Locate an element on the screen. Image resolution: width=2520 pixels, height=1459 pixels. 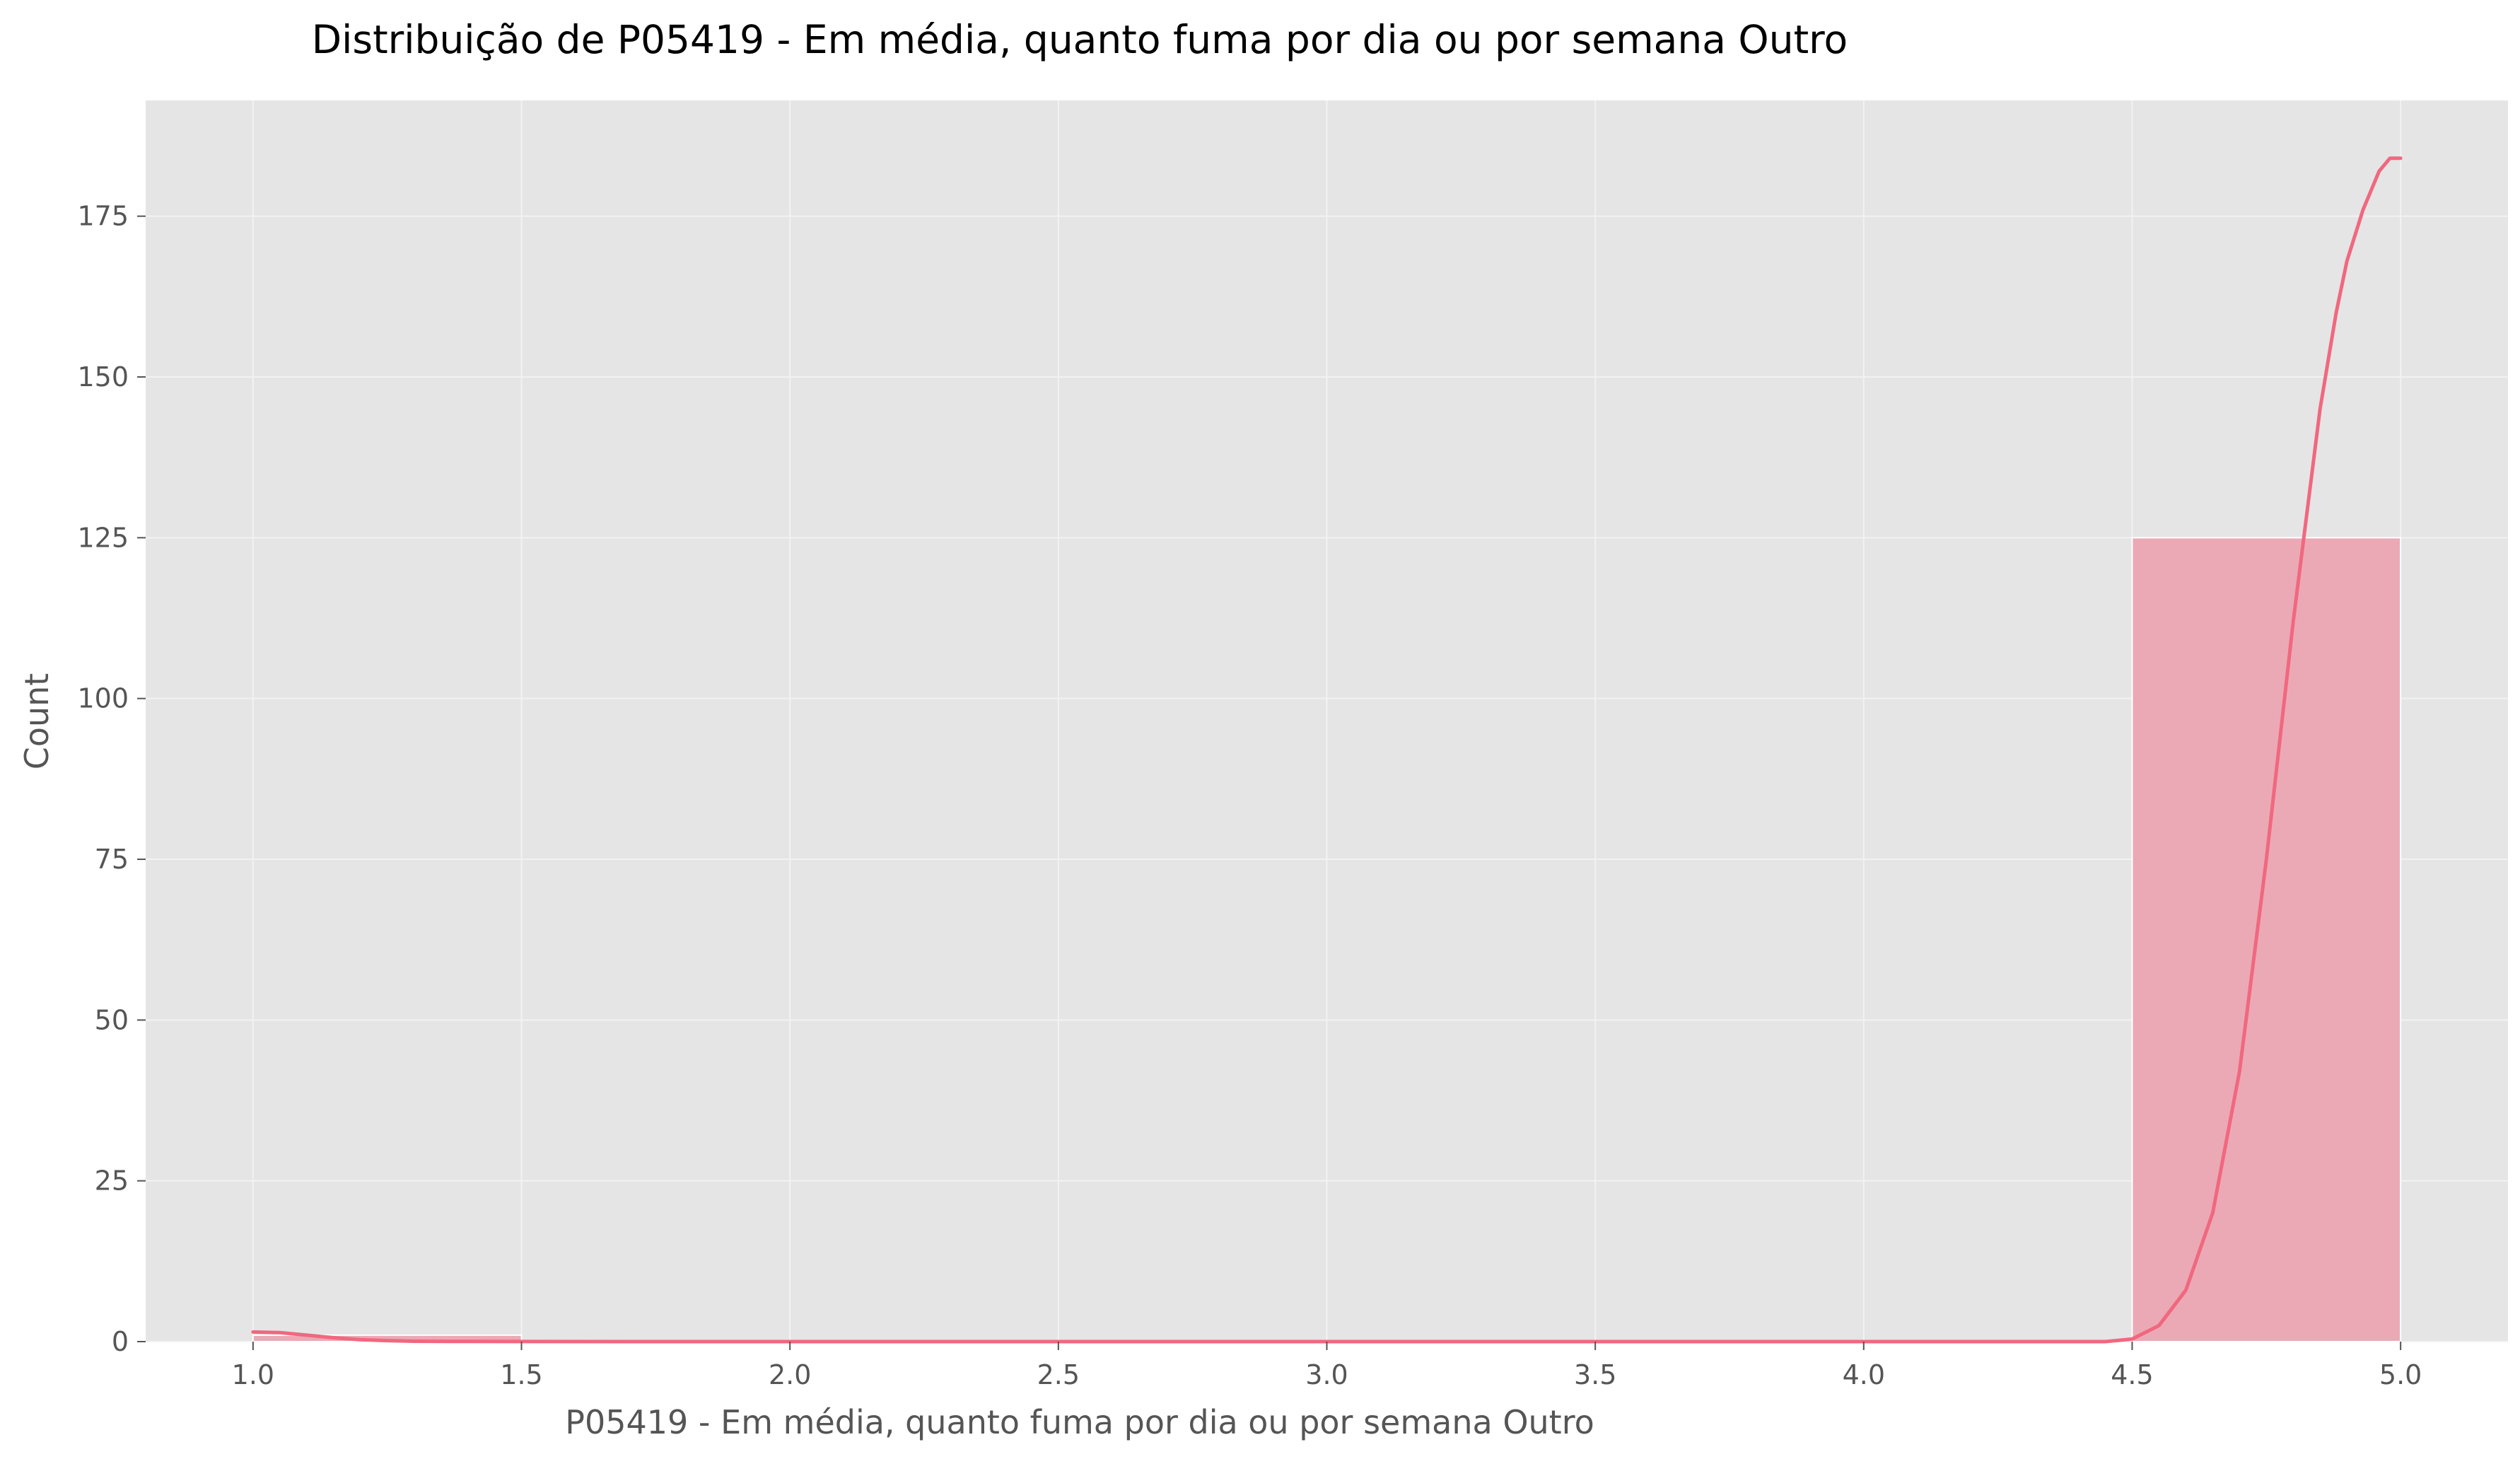
y-axis: 0 25 50 75 100 125 150 175 is located at coordinates (111, 779).